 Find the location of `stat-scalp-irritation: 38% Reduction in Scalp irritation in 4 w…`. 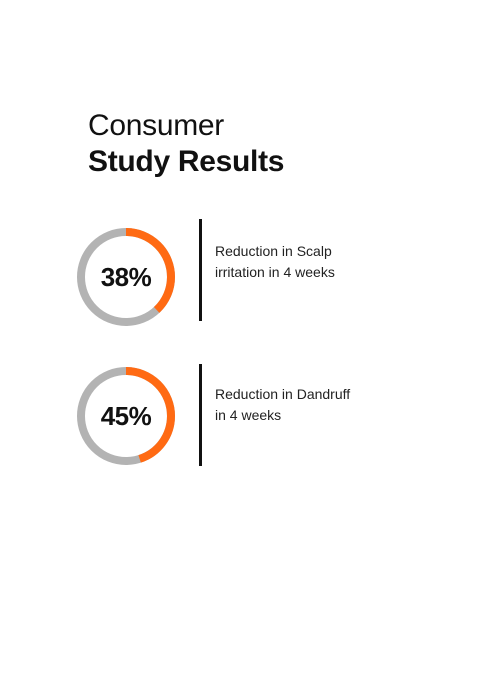

stat-scalp-irritation: 38% Reduction in Scalp irritation in 4 w… is located at coordinates (244, 274).